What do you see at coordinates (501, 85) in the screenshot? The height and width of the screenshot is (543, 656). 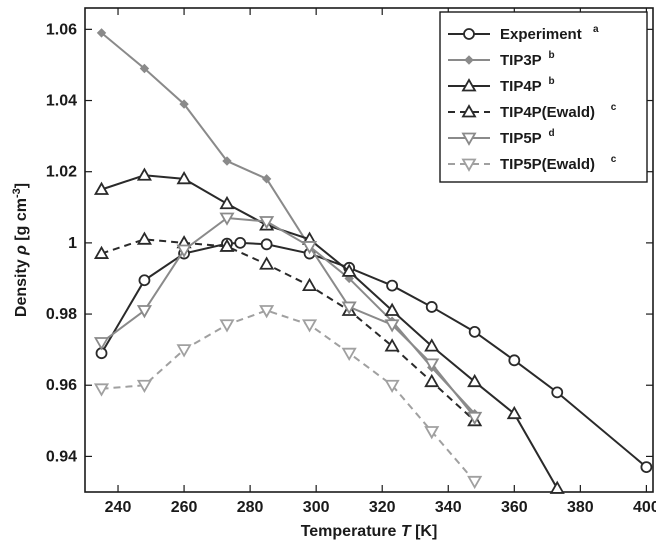 I see `legend-entry: TIP4P b` at bounding box center [501, 85].